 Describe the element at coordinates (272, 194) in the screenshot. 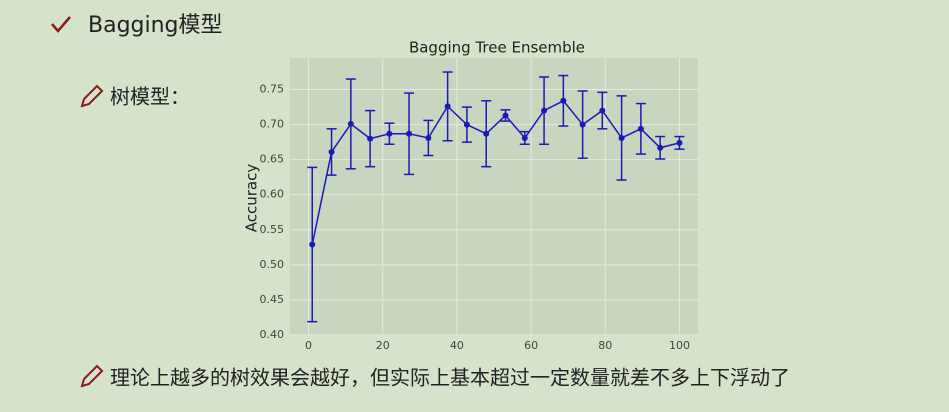

I see `y-tick-label: 0.60` at that location.